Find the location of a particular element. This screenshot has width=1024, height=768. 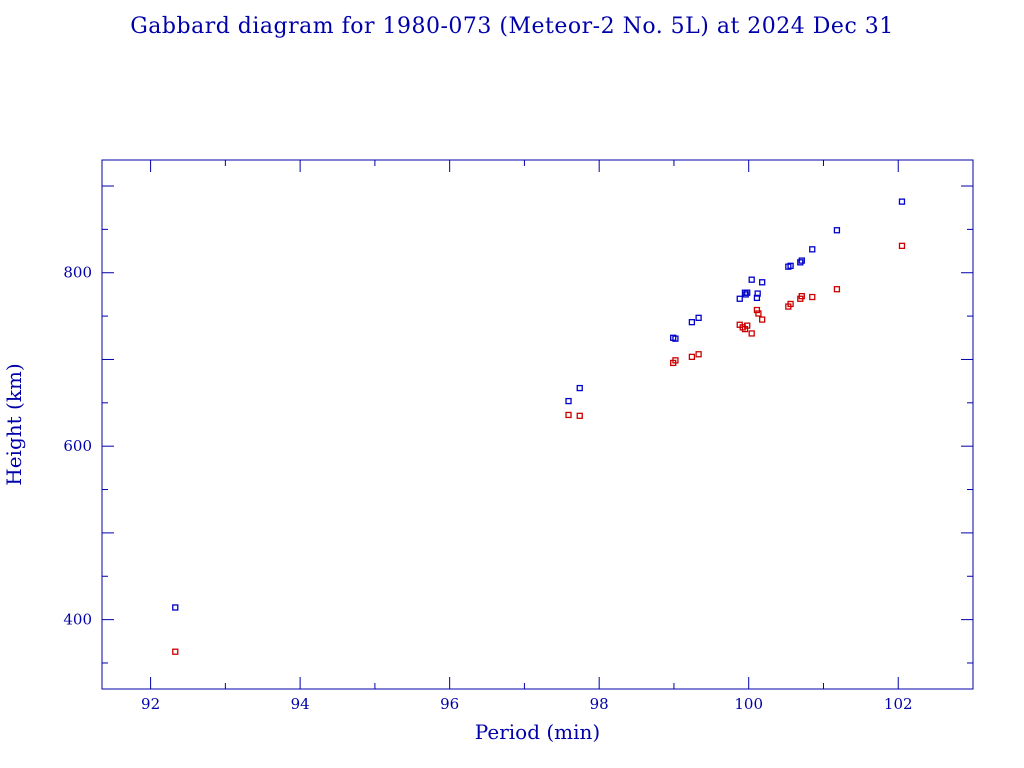

x-tick-label: 100 is located at coordinates (748, 704).